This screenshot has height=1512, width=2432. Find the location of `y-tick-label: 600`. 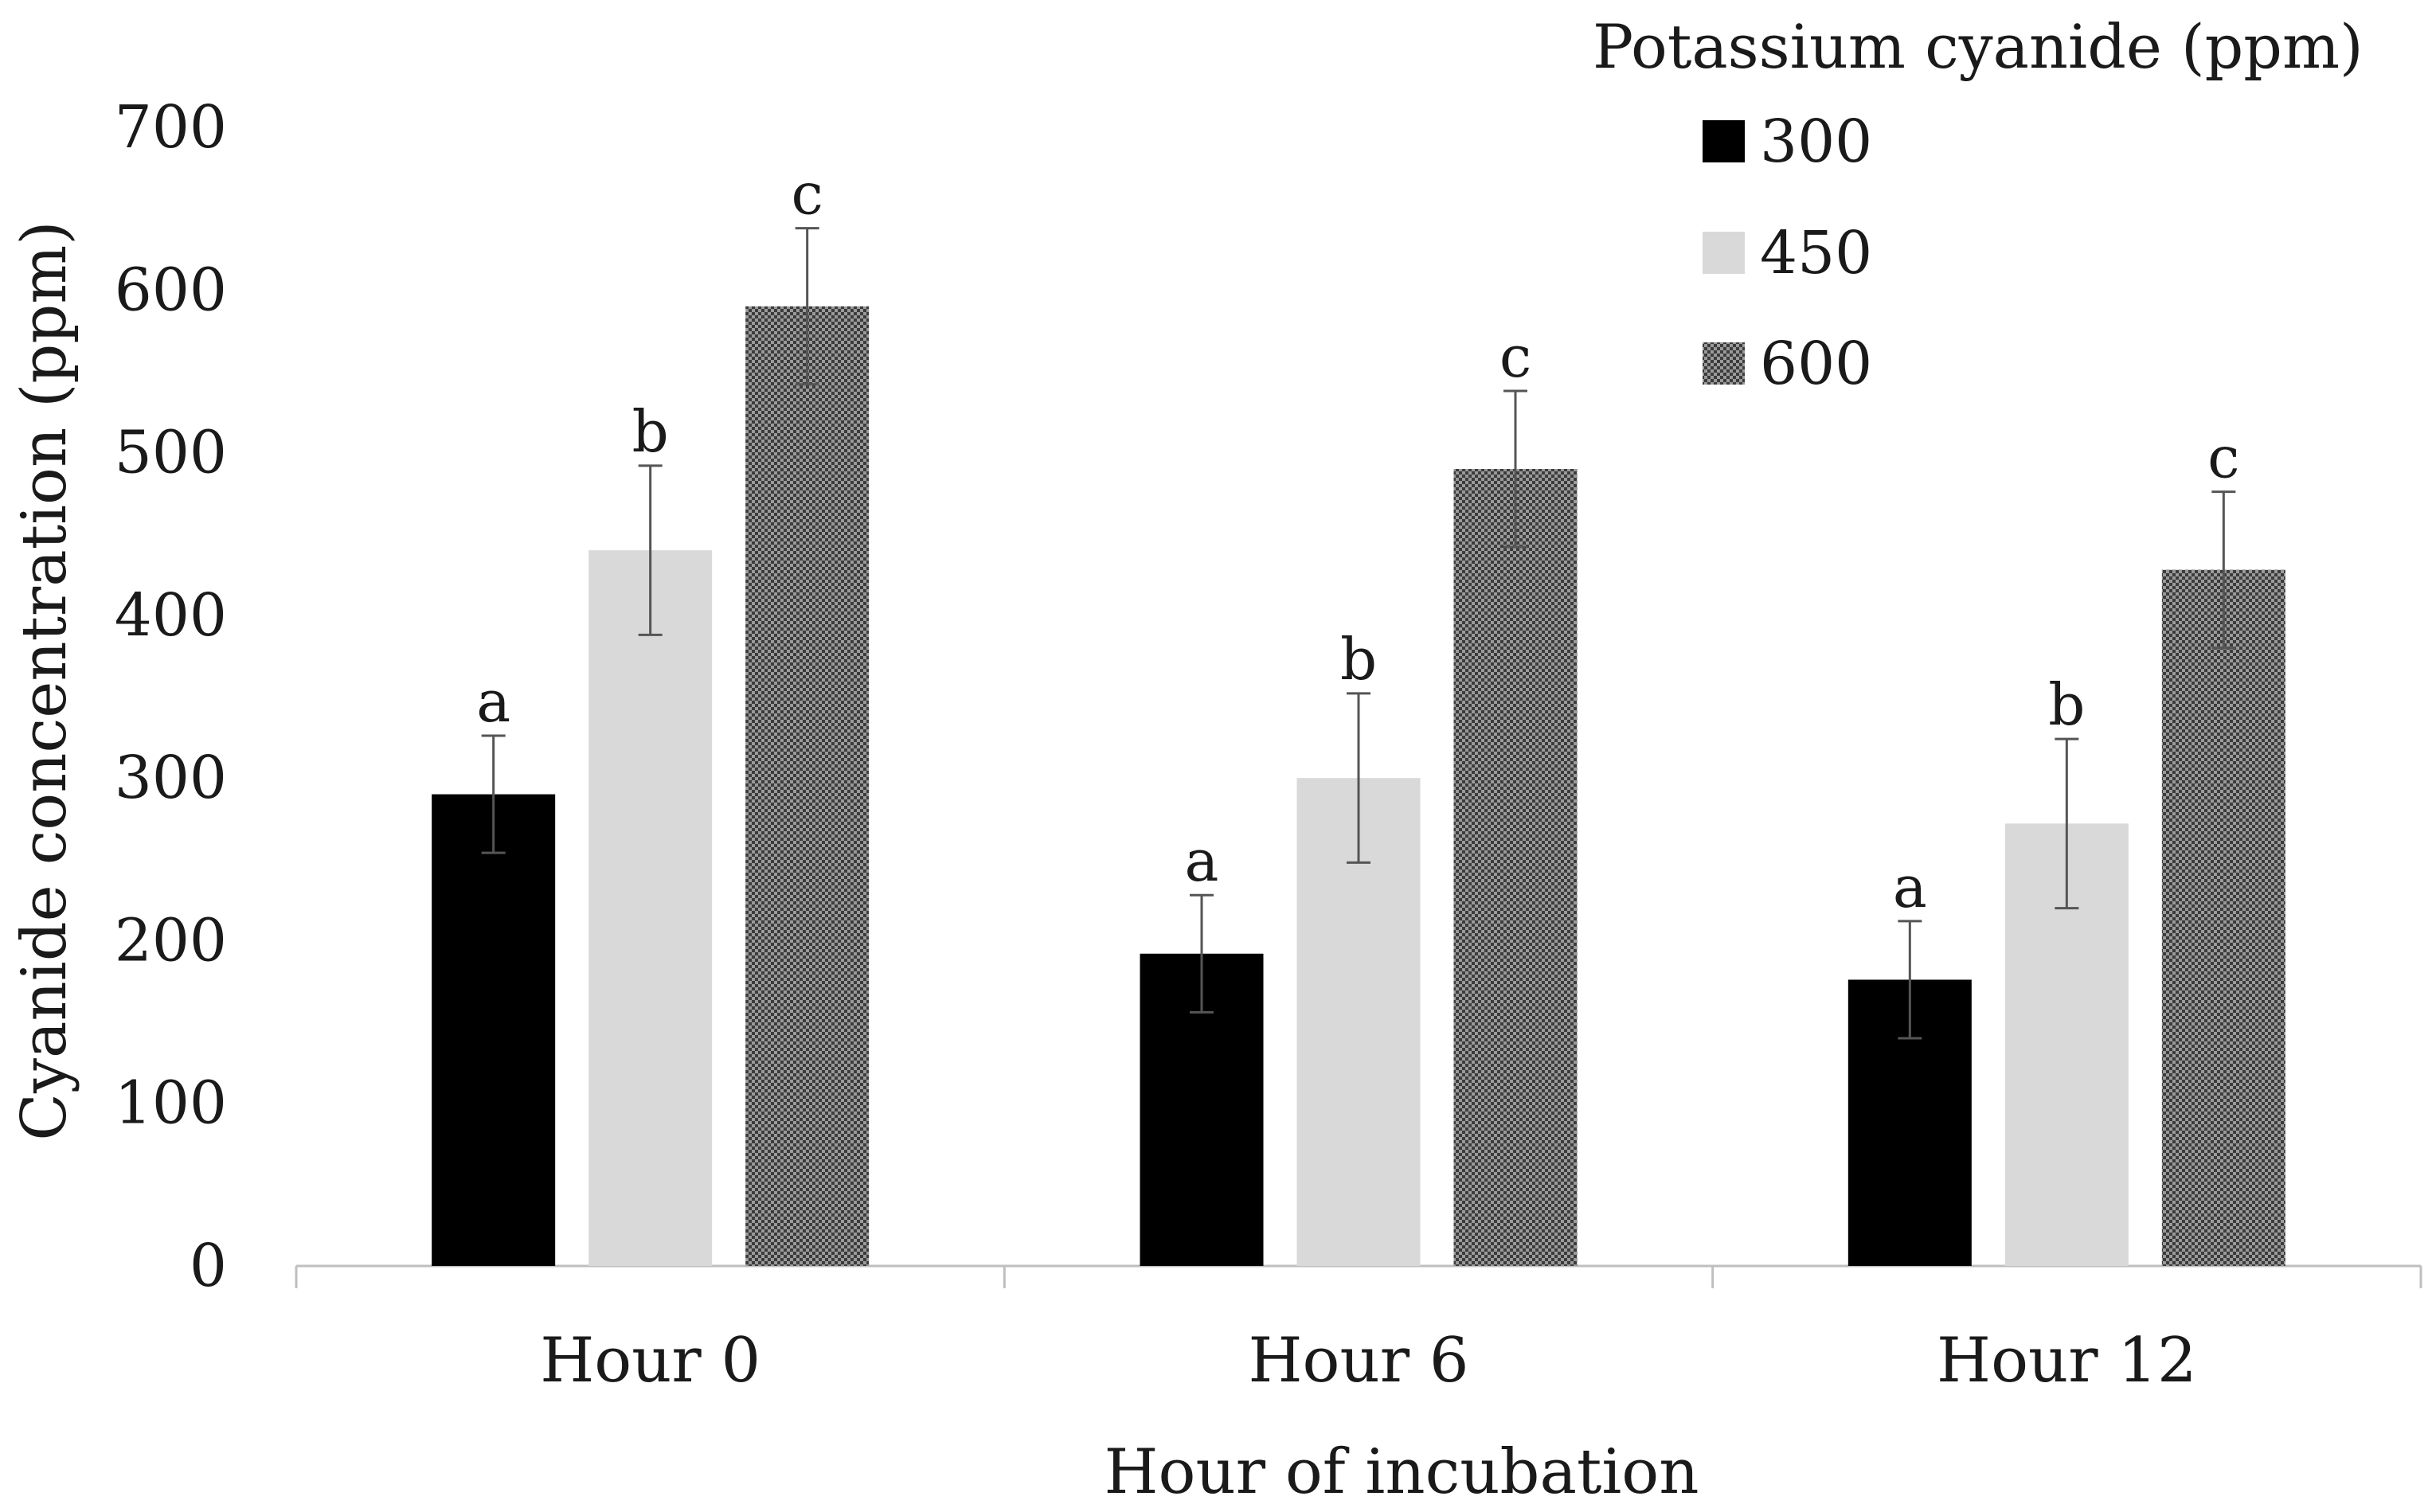

y-tick-label: 600 is located at coordinates (171, 290).